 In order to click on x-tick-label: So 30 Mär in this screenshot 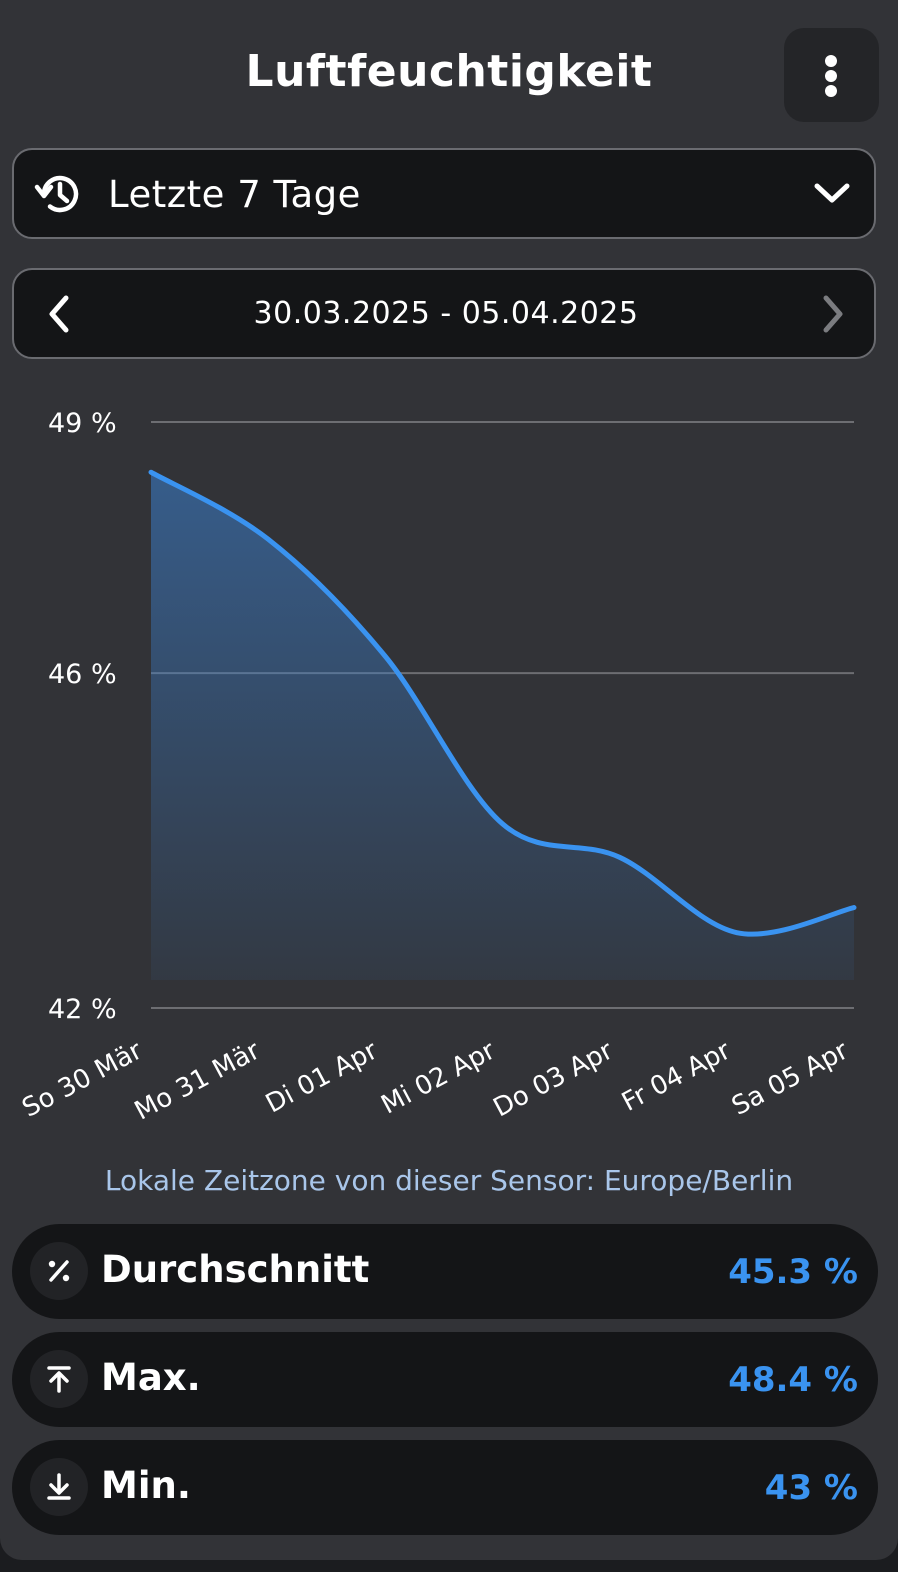, I will do `click(82, 1080)`.